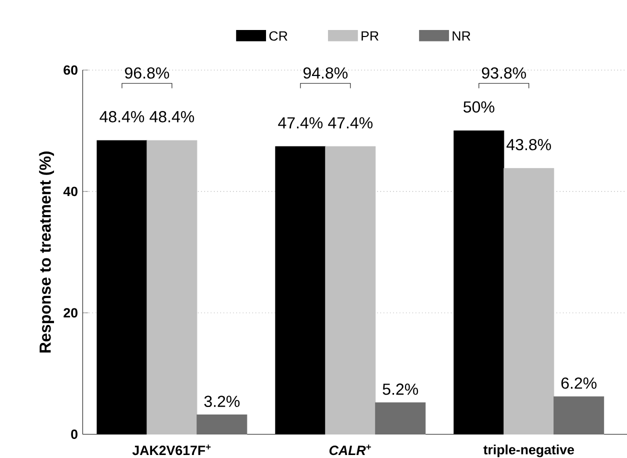 This screenshot has height=458, width=627. Describe the element at coordinates (350, 449) in the screenshot. I see `x-tick-label: CALR$^{+}$` at that location.